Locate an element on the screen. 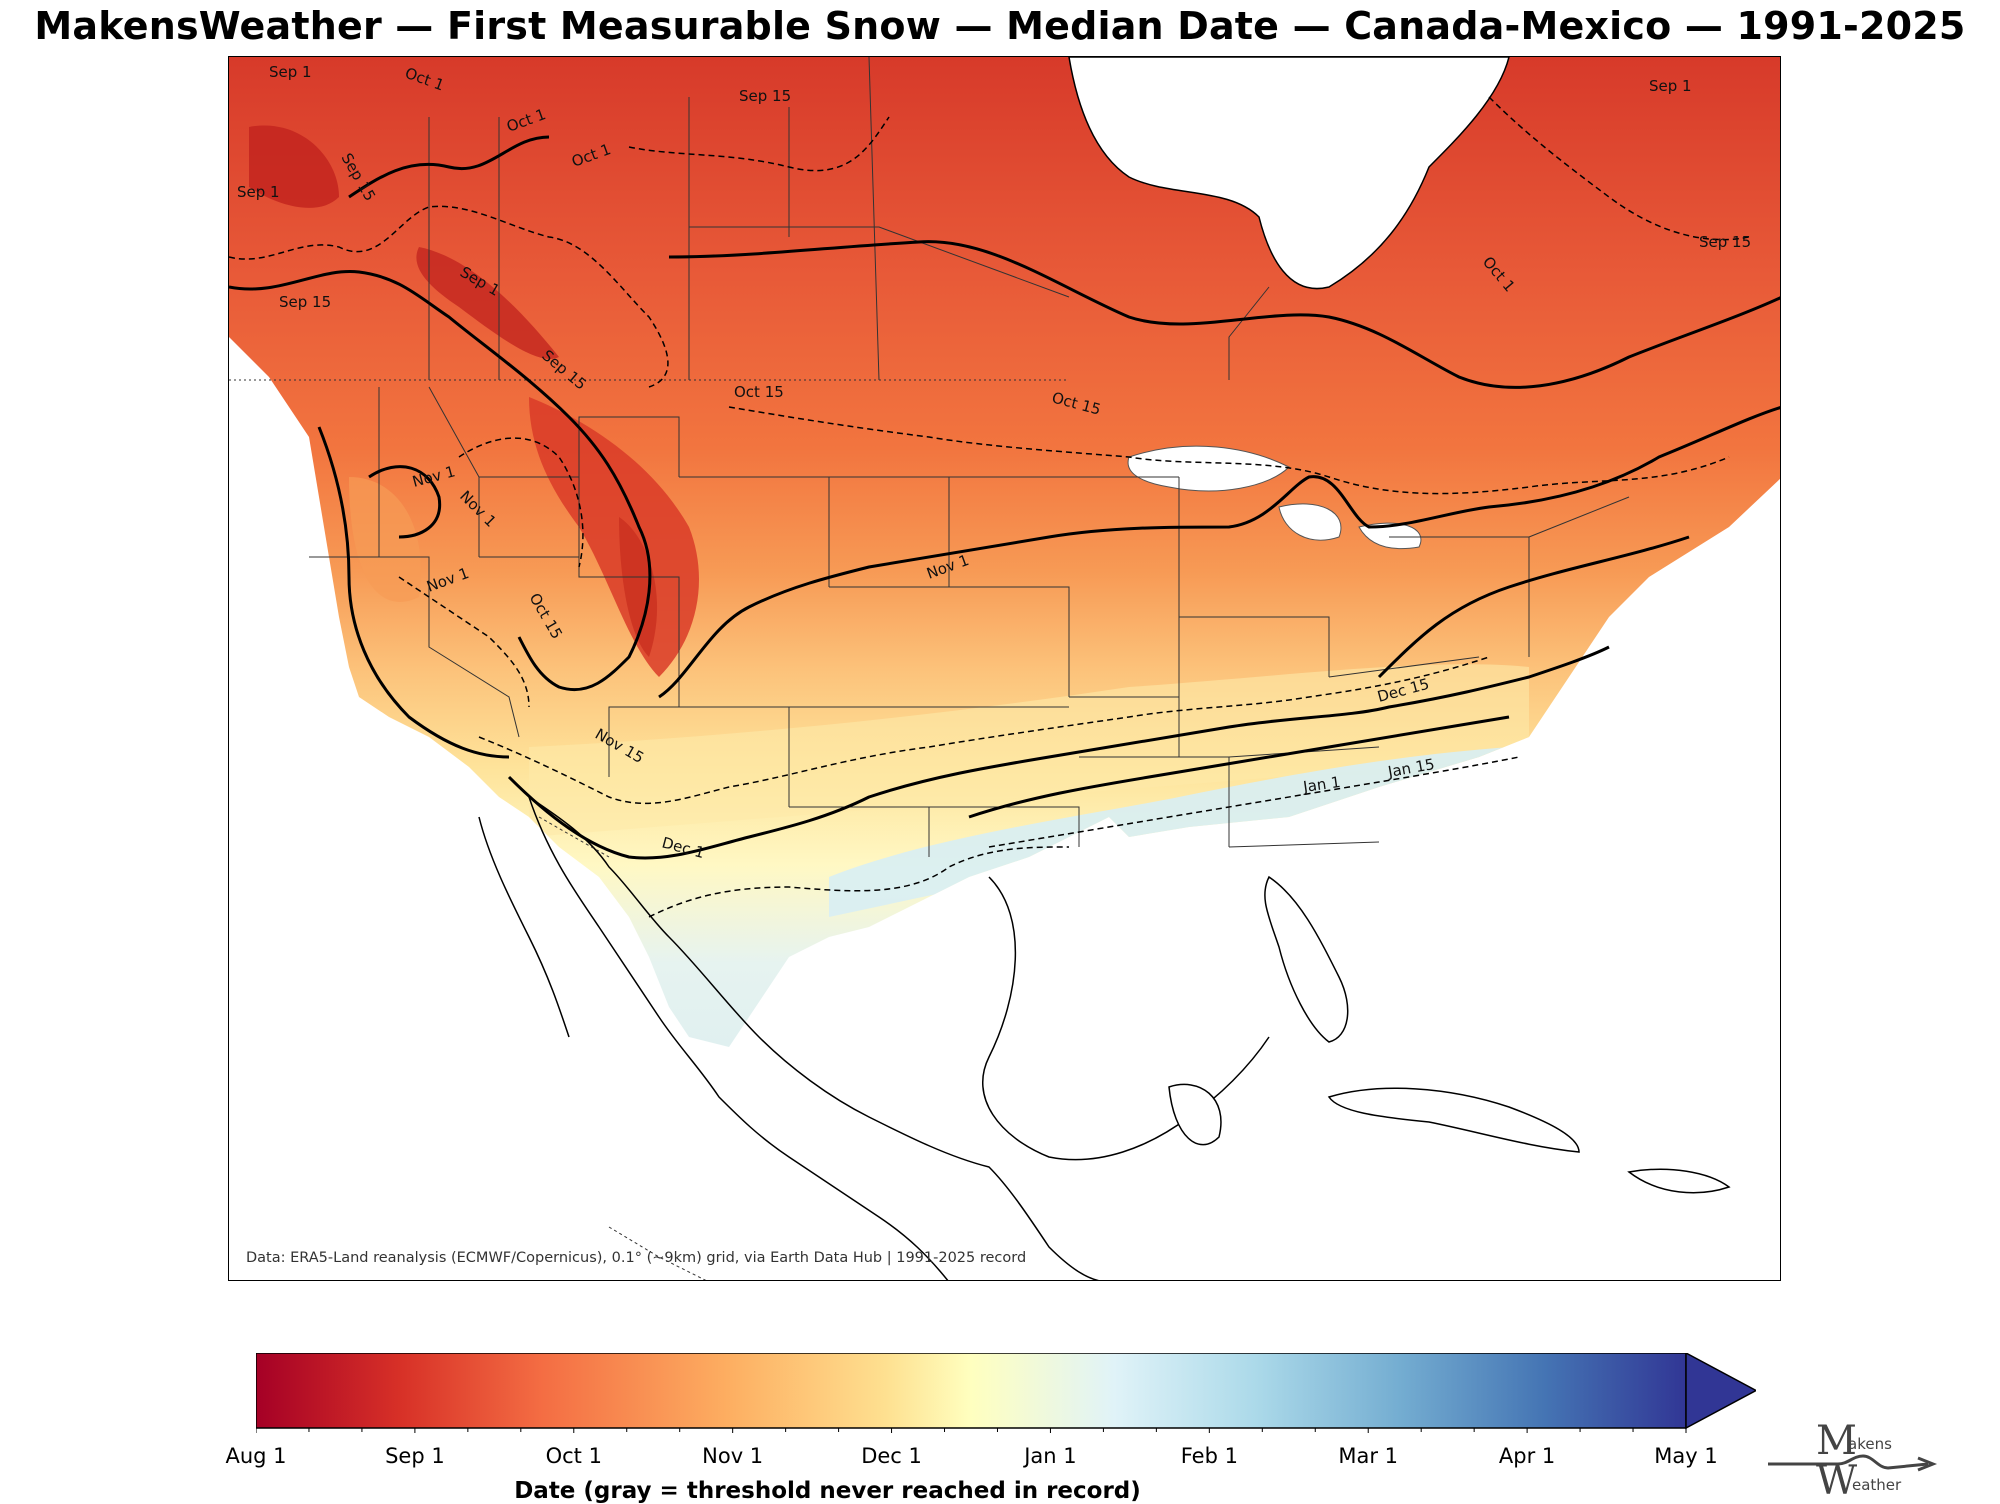 The image size is (2000, 1504). colorbar is located at coordinates (1006, 1393).